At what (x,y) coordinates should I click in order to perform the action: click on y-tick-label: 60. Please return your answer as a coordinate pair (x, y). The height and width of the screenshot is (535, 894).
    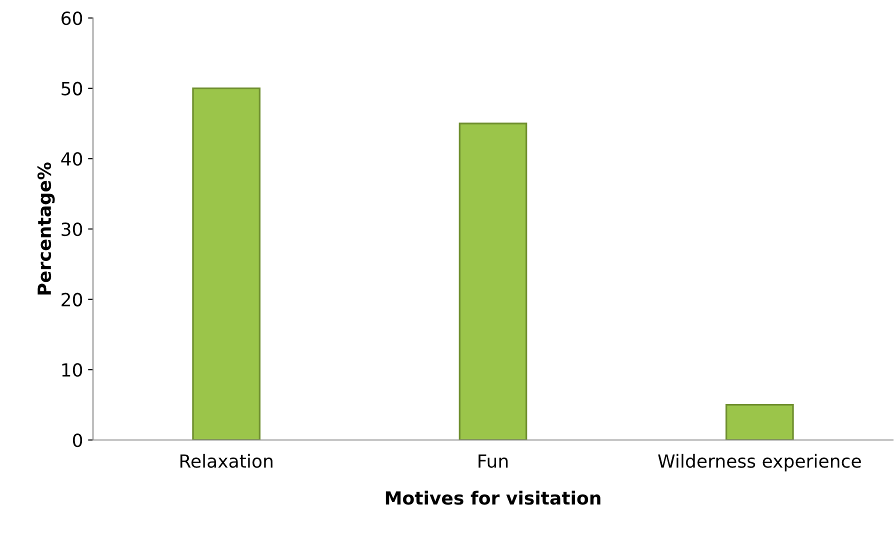
    Looking at the image, I should click on (72, 18).